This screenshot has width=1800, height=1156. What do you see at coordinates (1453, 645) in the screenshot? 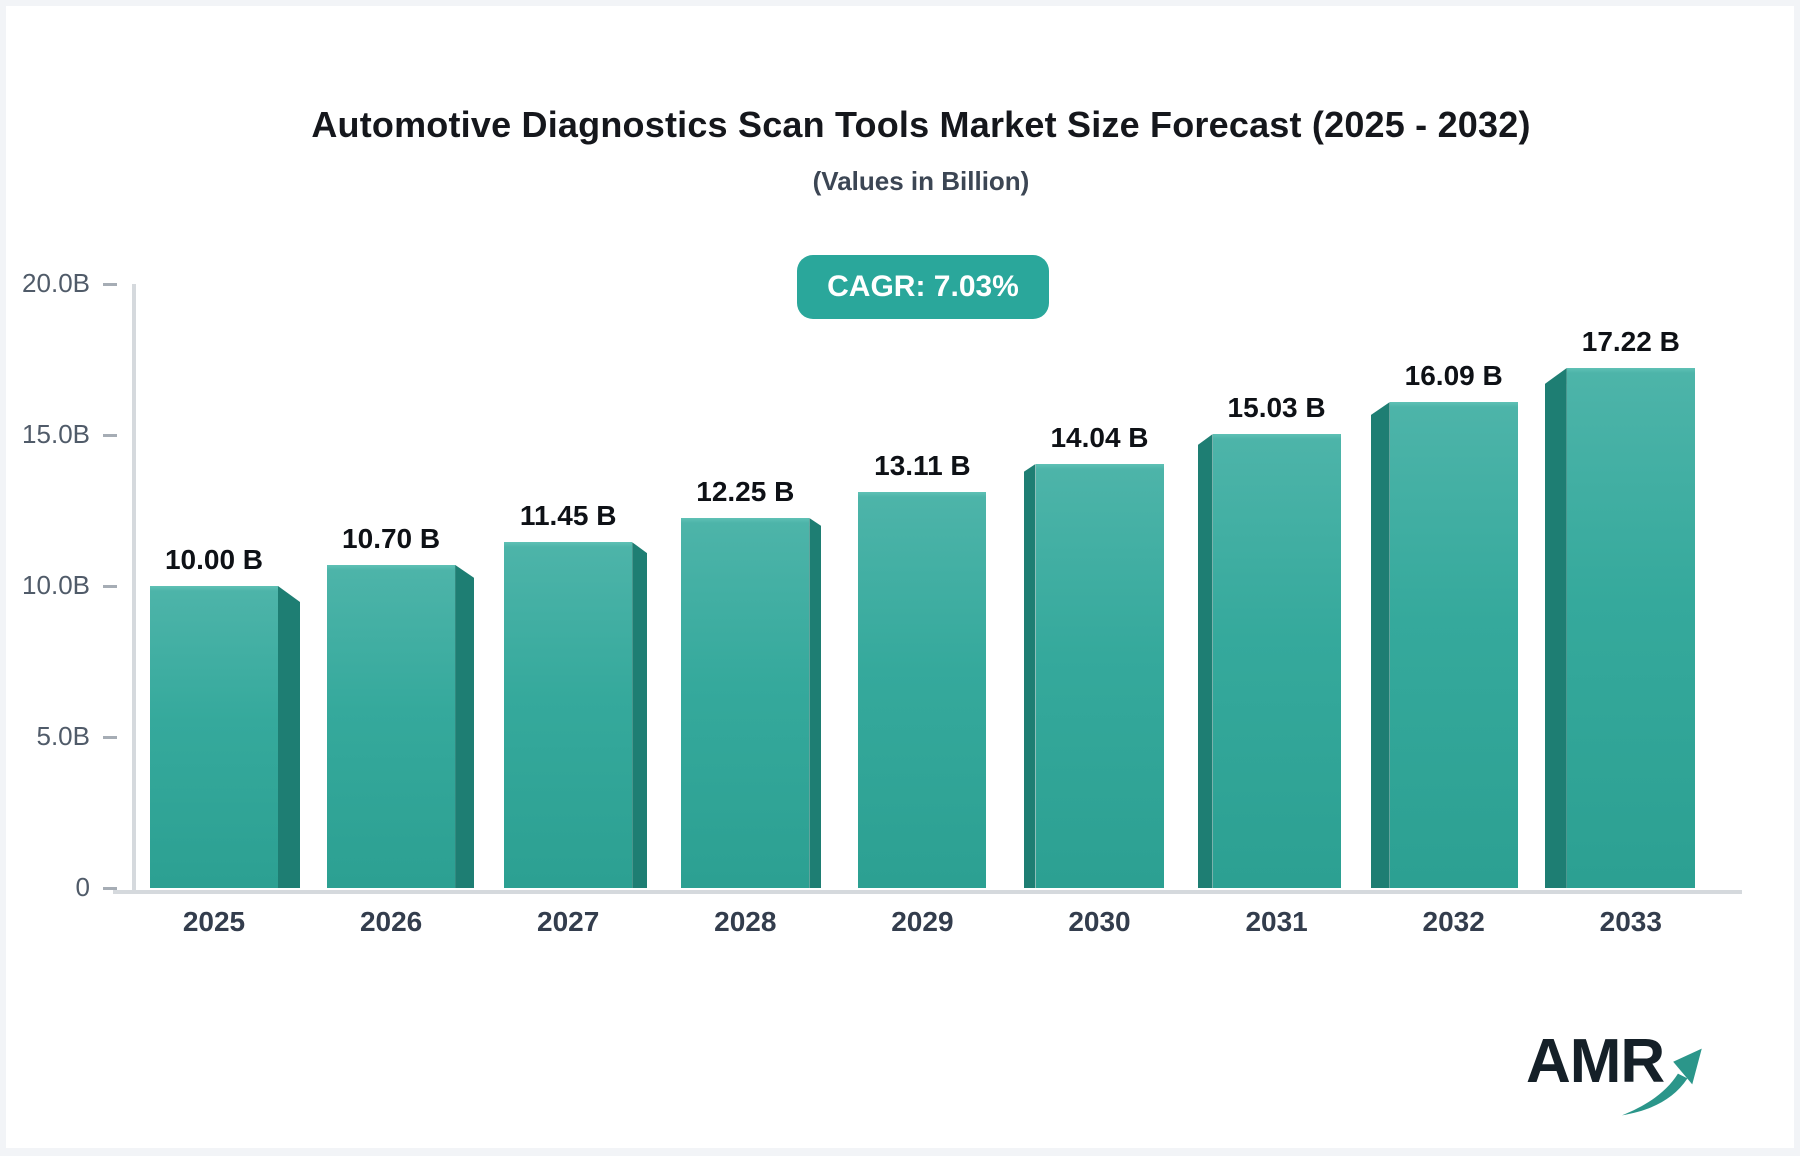
I see `bar-2032` at bounding box center [1453, 645].